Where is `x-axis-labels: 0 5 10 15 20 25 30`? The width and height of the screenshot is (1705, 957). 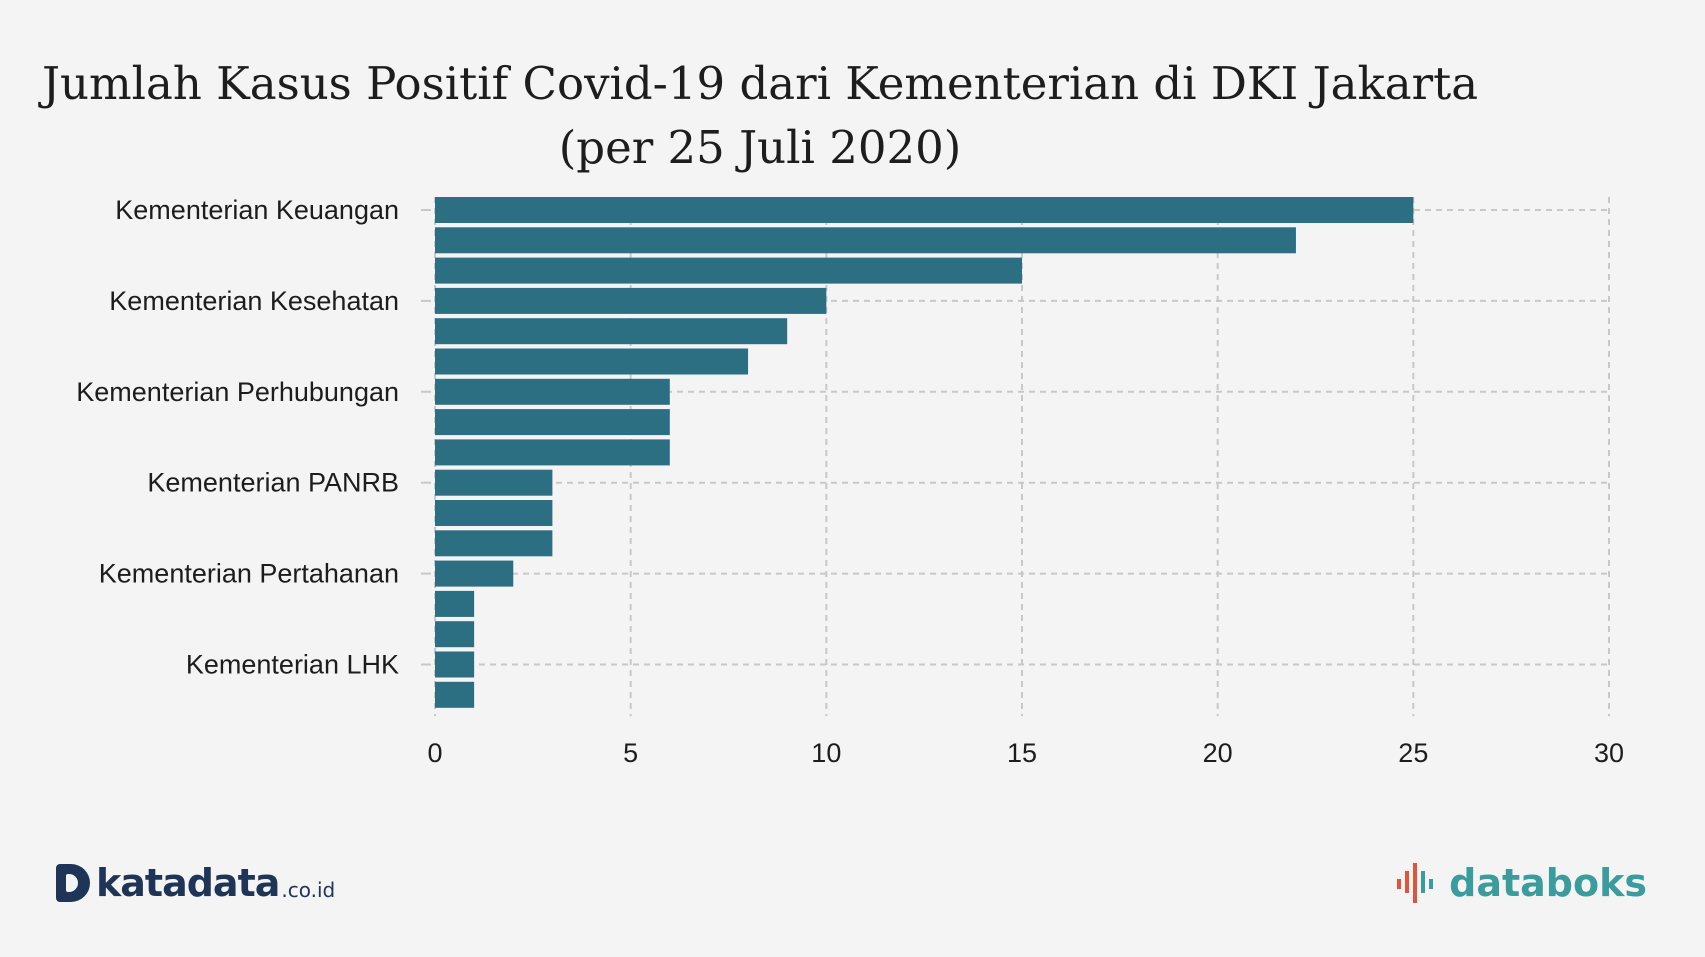
x-axis-labels: 0 5 10 15 20 25 30 is located at coordinates (1025, 753).